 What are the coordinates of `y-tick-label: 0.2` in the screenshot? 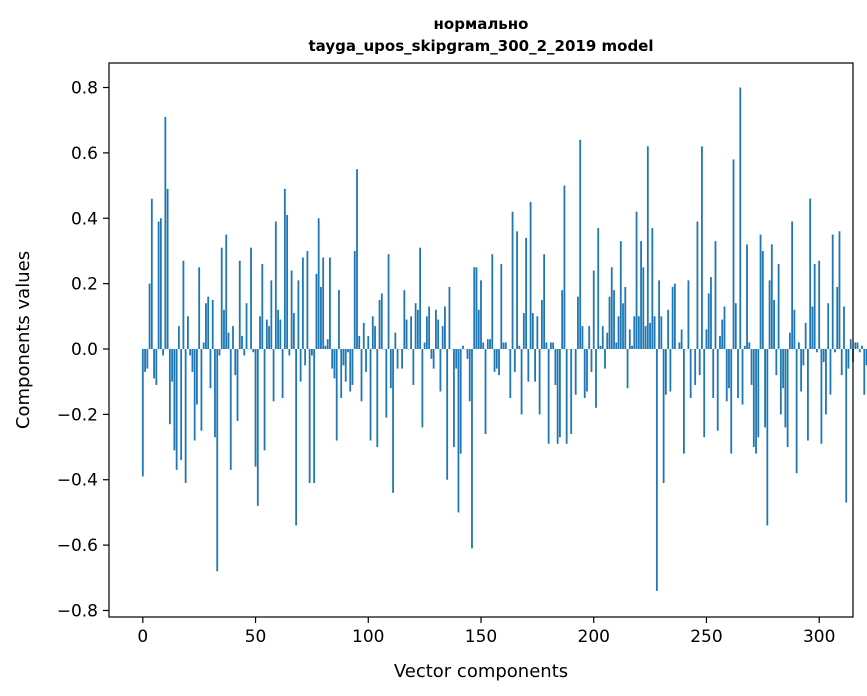 It's located at (84, 285).